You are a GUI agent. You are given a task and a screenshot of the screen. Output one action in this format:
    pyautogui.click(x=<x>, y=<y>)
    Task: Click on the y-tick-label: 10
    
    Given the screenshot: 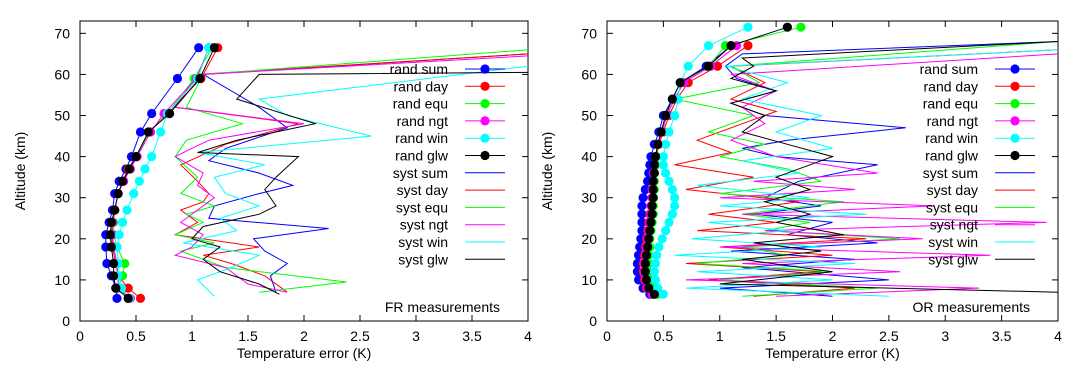 What is the action you would take?
    pyautogui.click(x=62, y=280)
    